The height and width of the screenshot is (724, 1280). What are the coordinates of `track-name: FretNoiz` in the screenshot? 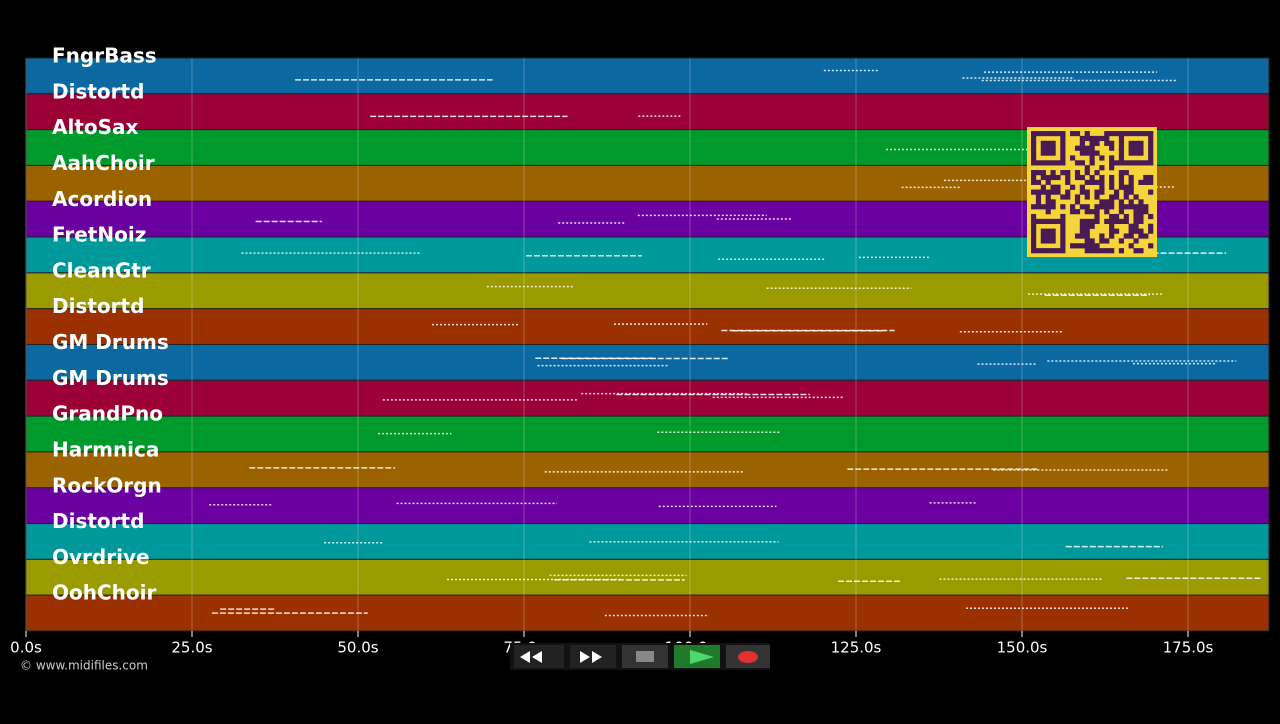 It's located at (99, 235).